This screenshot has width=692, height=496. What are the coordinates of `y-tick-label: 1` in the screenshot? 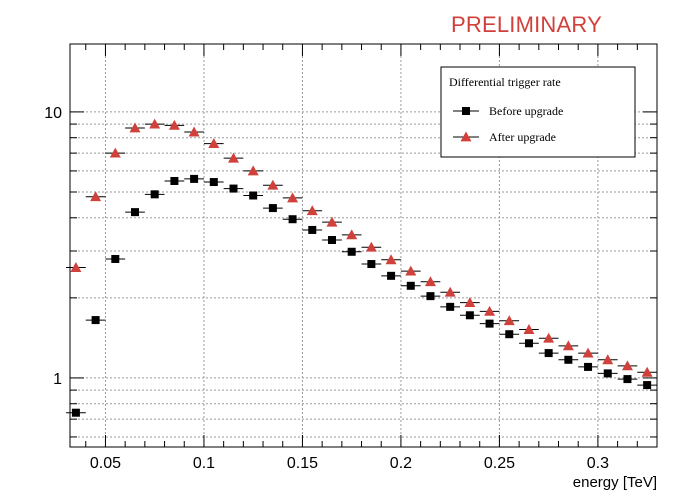 It's located at (57, 379).